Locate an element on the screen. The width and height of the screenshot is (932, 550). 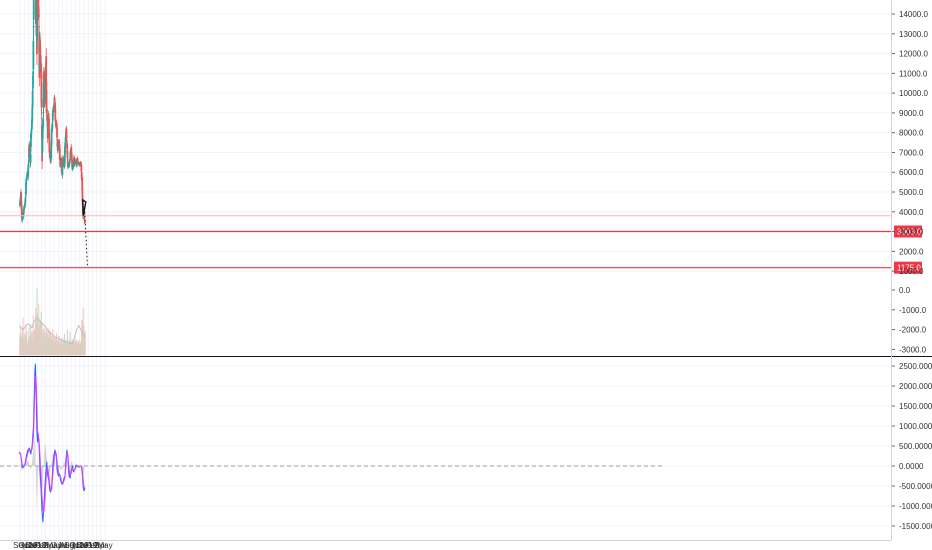
macd-tick-label: -1500.0000 is located at coordinates (915, 526).